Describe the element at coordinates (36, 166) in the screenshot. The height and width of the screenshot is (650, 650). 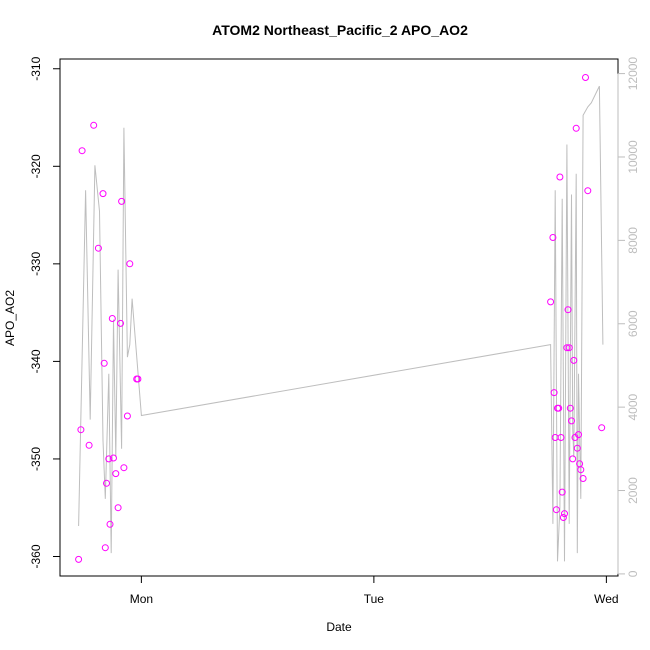
I see `y-tick-label: -320` at that location.